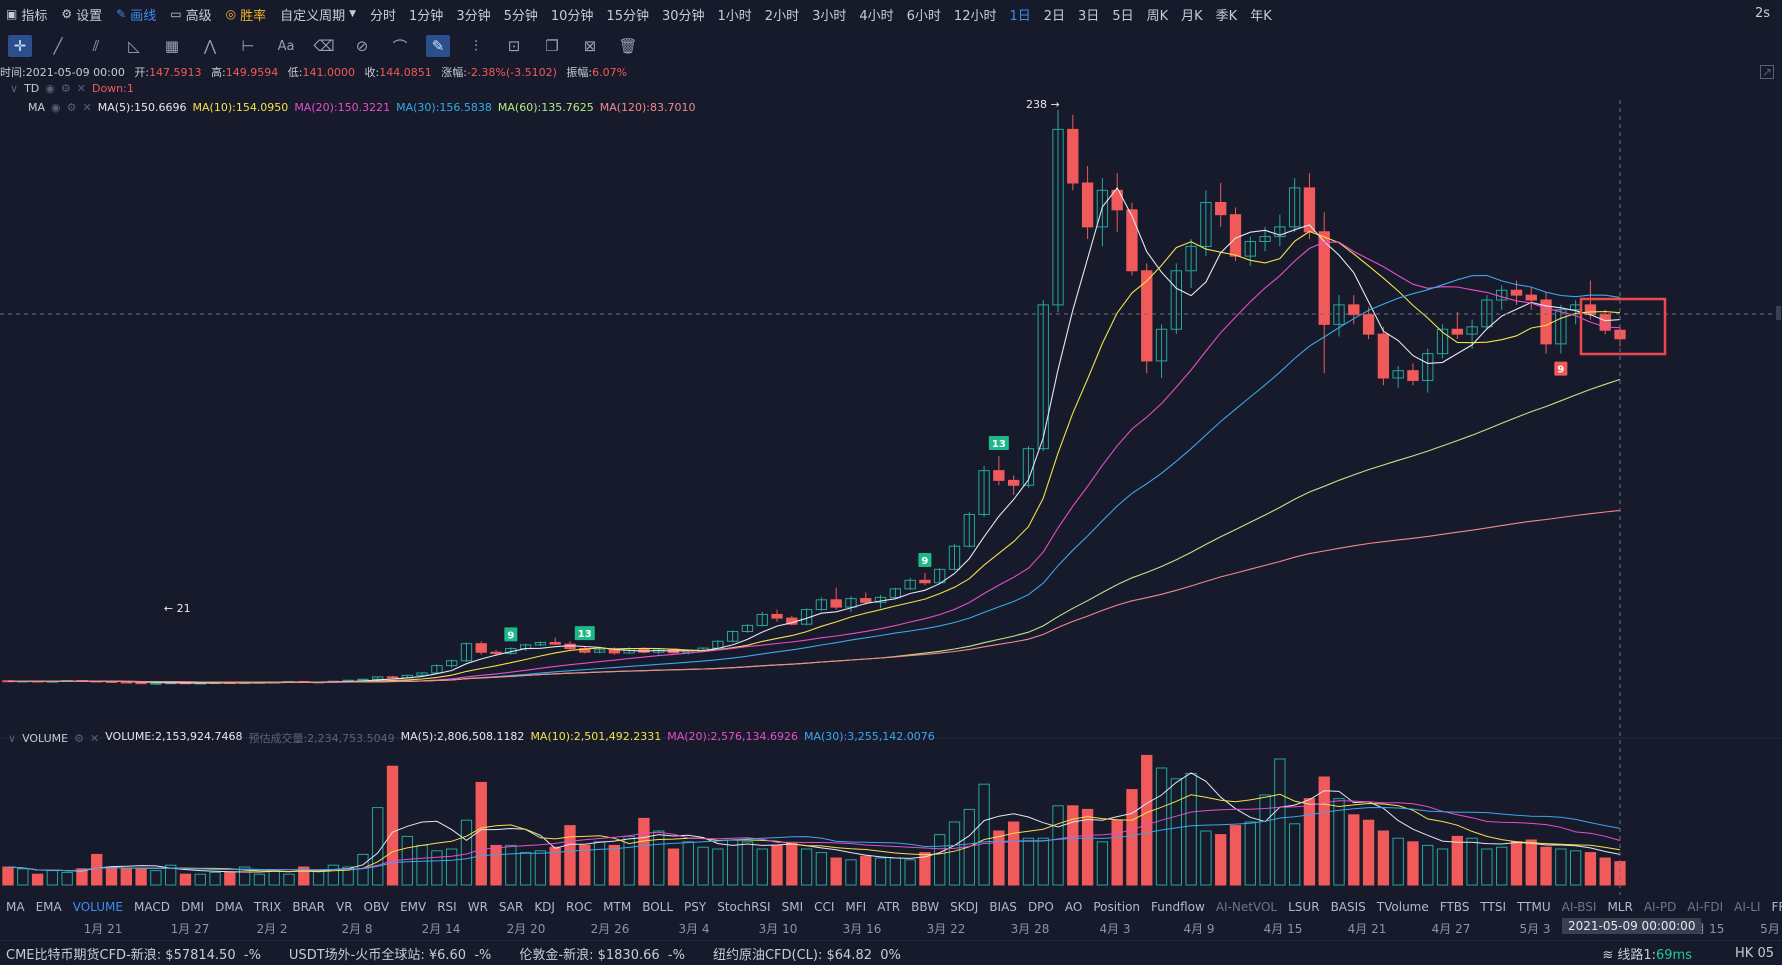 This screenshot has width=1782, height=965. Describe the element at coordinates (1157, 16) in the screenshot. I see `period-17: 周K` at that location.